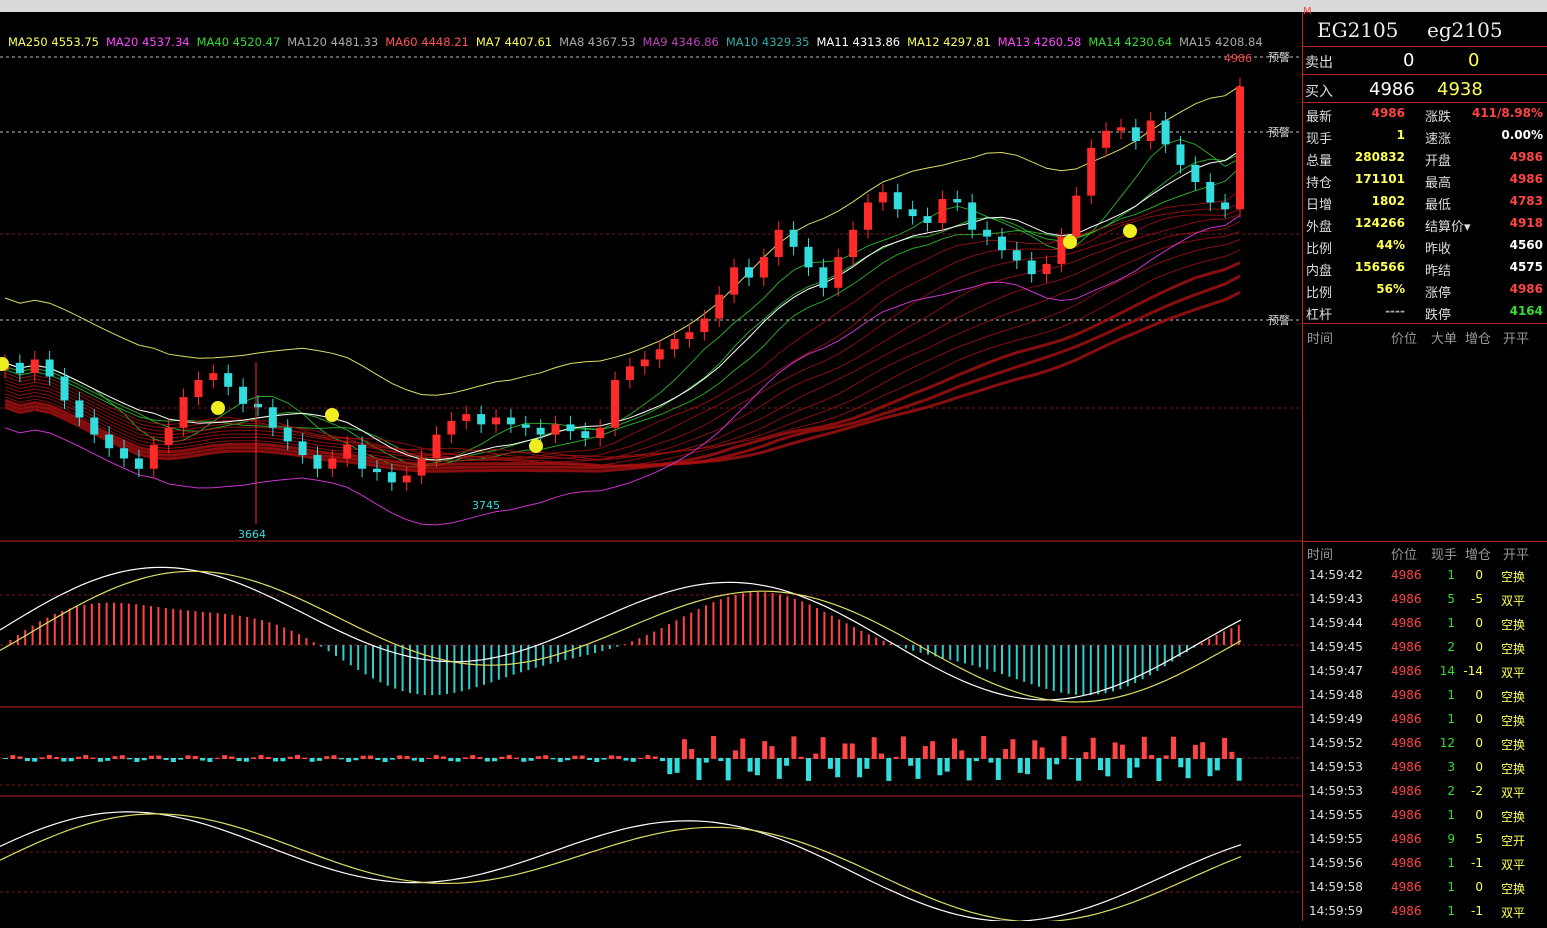 This screenshot has width=1547, height=928. What do you see at coordinates (486, 505) in the screenshot?
I see `low-price-label: 3745` at bounding box center [486, 505].